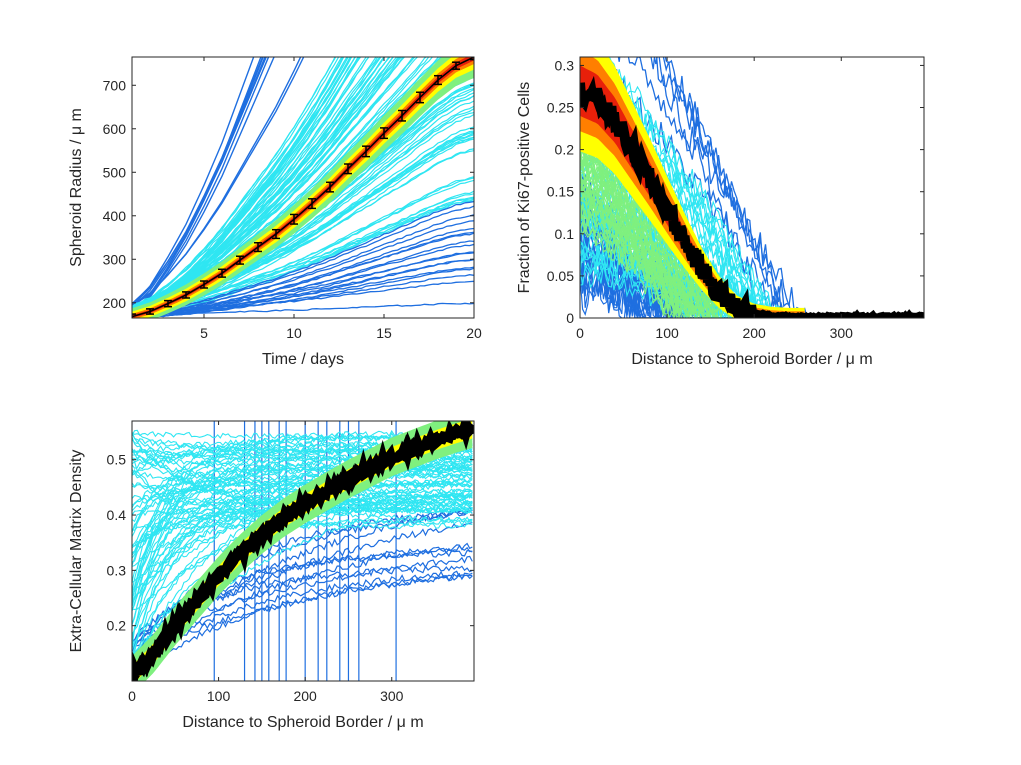 The height and width of the screenshot is (765, 1021). I want to click on x-axis-label: Distance to Spheroid Border / μ m, so click(302, 722).